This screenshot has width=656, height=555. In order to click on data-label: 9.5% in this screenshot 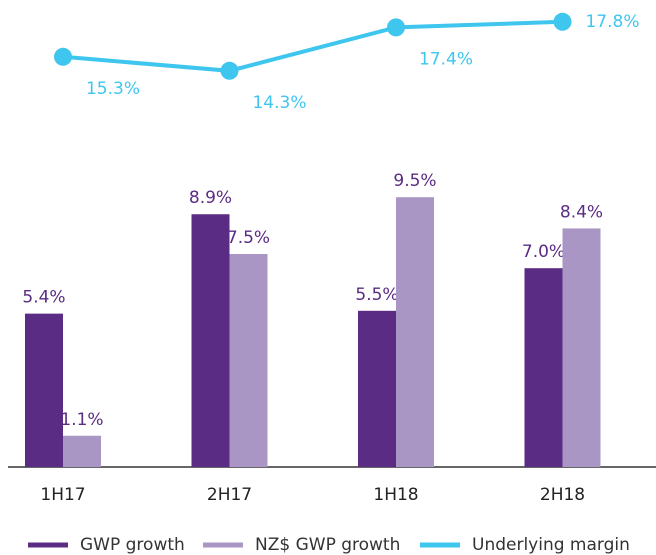, I will do `click(414, 181)`.